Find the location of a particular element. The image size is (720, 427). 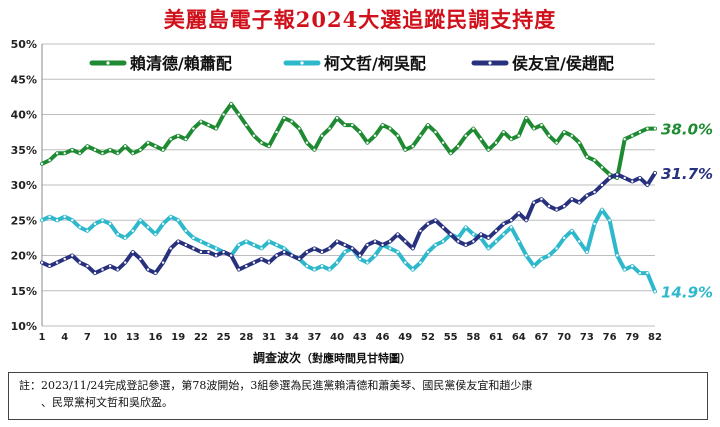

x-tick-label: 58 is located at coordinates (473, 337).